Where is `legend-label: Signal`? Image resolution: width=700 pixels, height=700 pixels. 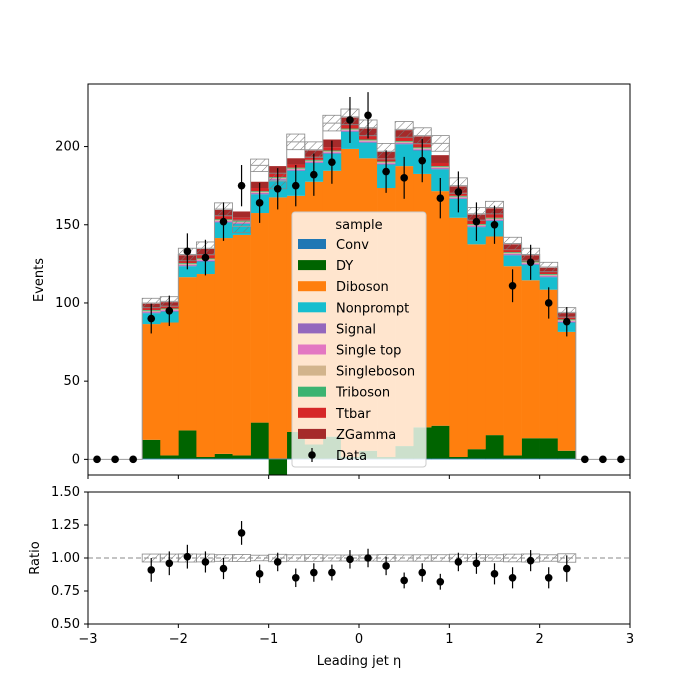
legend-label: Signal is located at coordinates (356, 329).